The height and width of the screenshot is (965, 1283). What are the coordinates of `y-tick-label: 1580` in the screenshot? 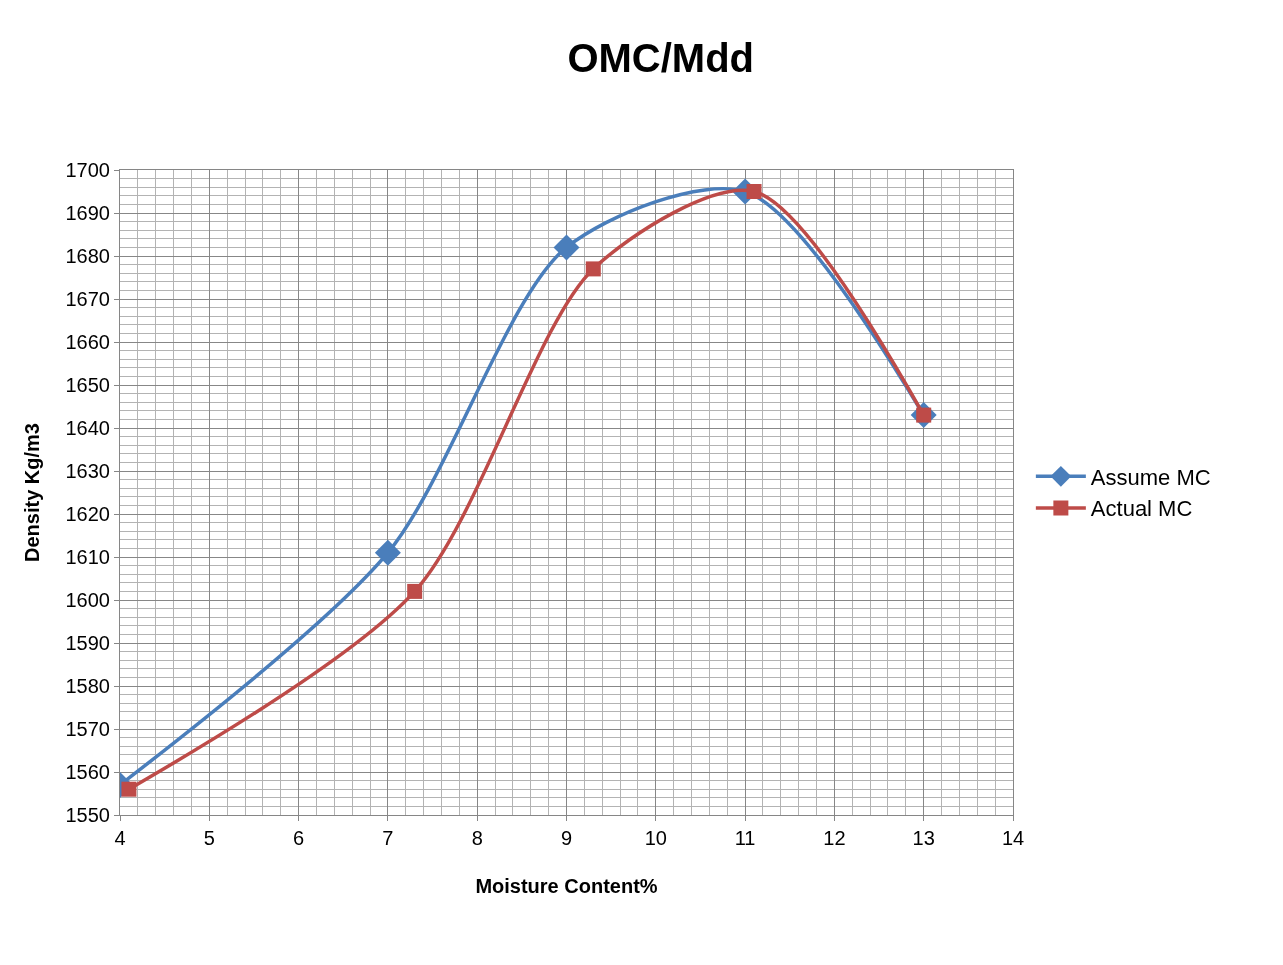 It's located at (87, 686).